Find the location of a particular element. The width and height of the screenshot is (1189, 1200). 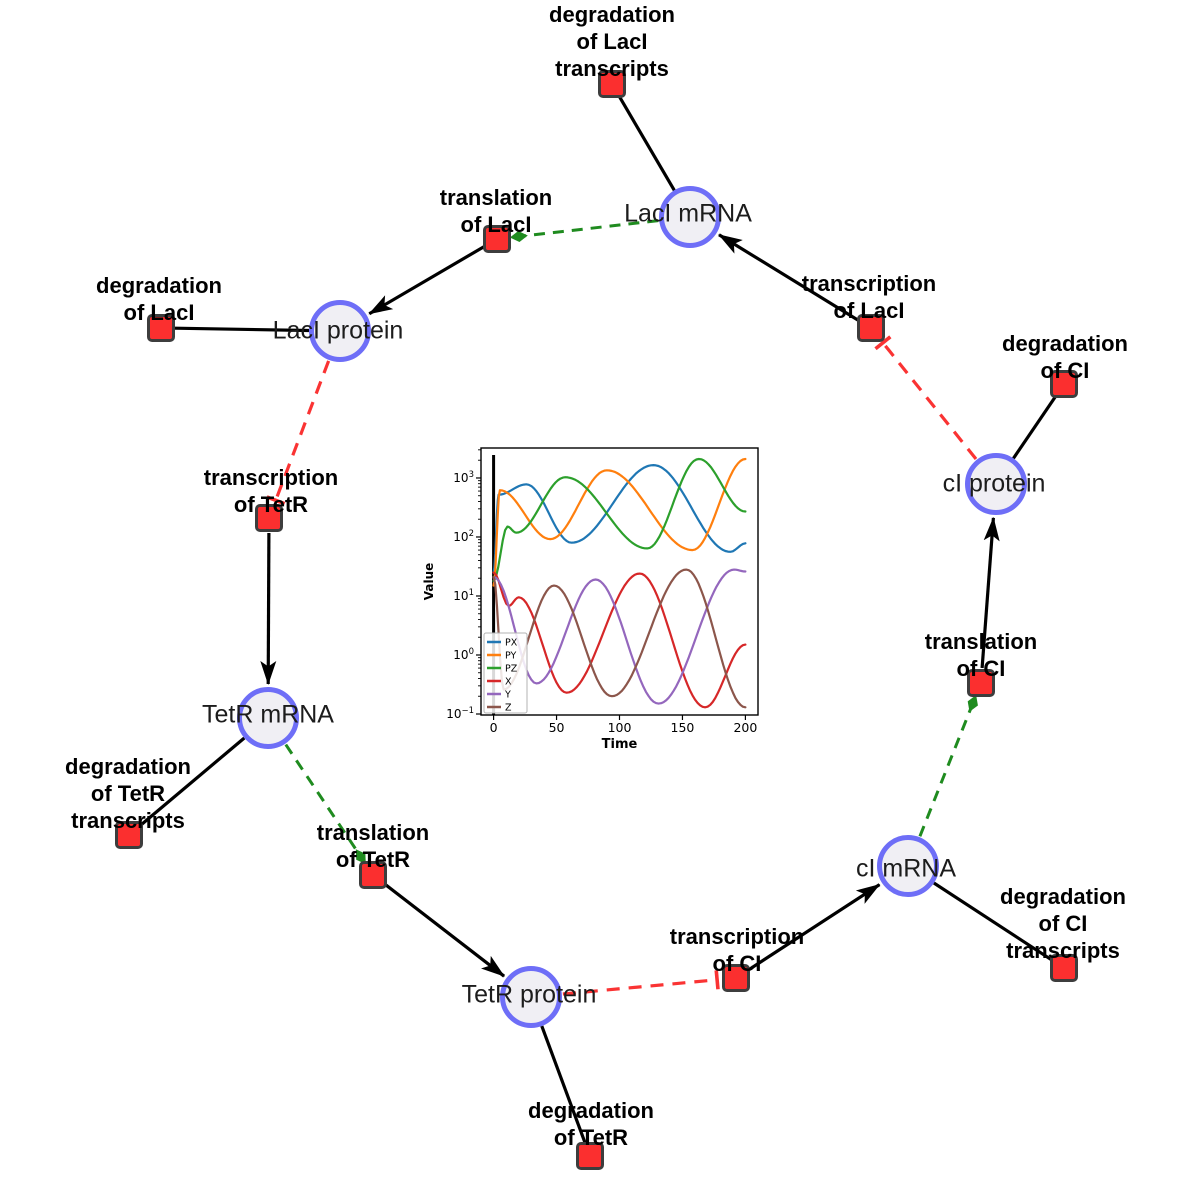

chart-legend: PX PY PZ XYZ is located at coordinates (505, 673).